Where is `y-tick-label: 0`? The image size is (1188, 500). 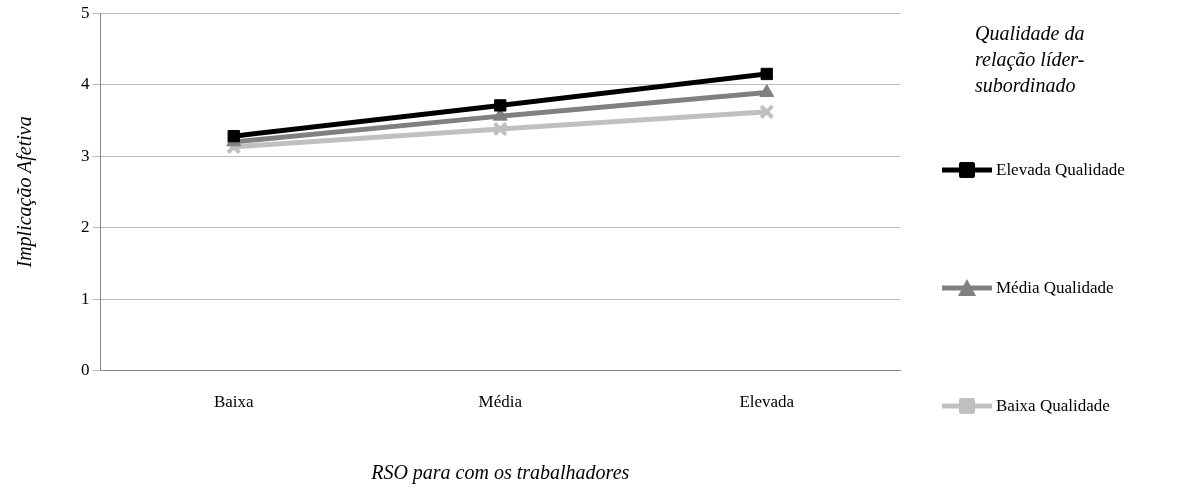
y-tick-label: 0 is located at coordinates (85, 370).